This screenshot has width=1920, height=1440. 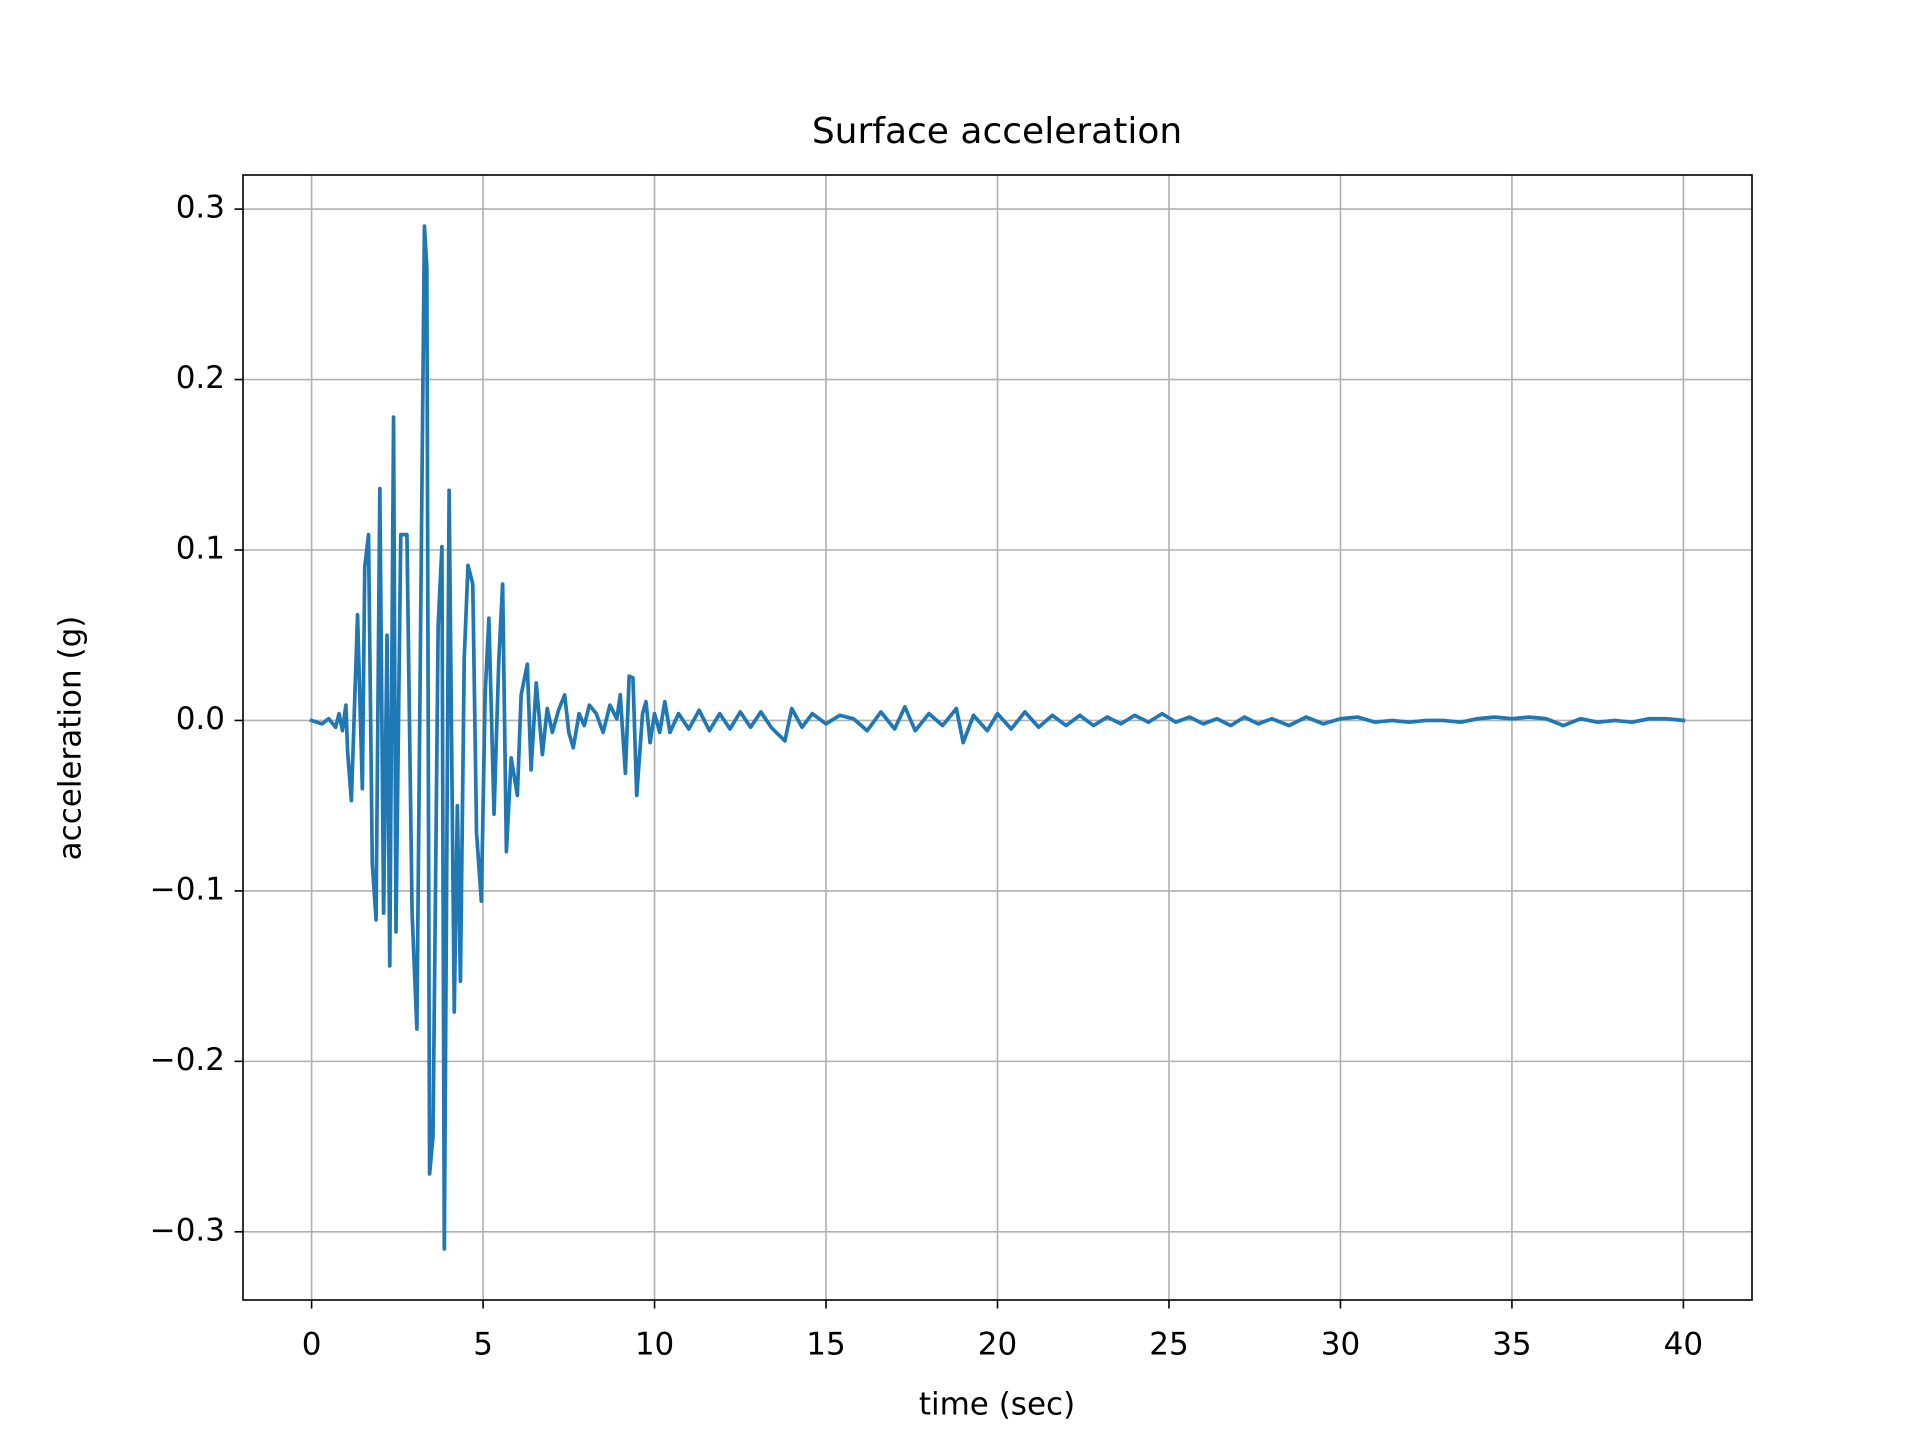 I want to click on x-tick-label: 10, so click(x=654, y=1345).